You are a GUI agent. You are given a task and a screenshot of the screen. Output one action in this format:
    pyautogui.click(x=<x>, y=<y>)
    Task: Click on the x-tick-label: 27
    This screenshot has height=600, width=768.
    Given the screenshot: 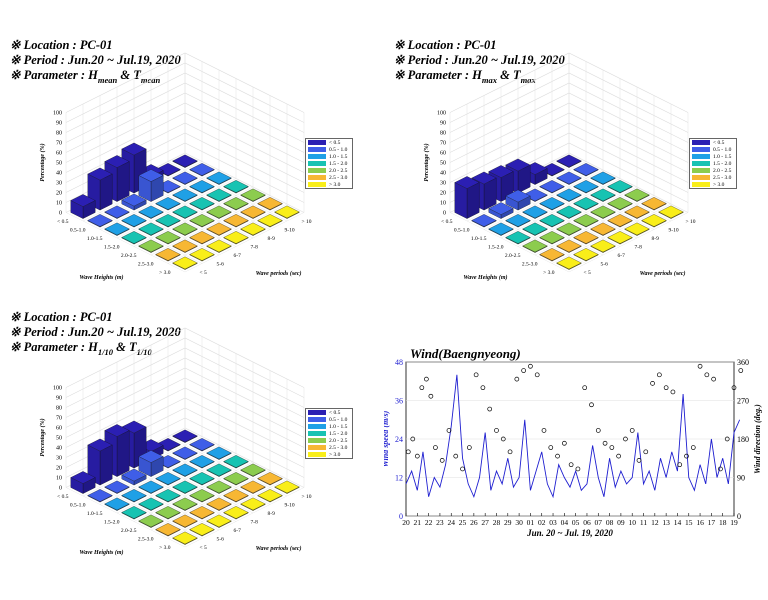 What is the action you would take?
    pyautogui.click(x=485, y=522)
    